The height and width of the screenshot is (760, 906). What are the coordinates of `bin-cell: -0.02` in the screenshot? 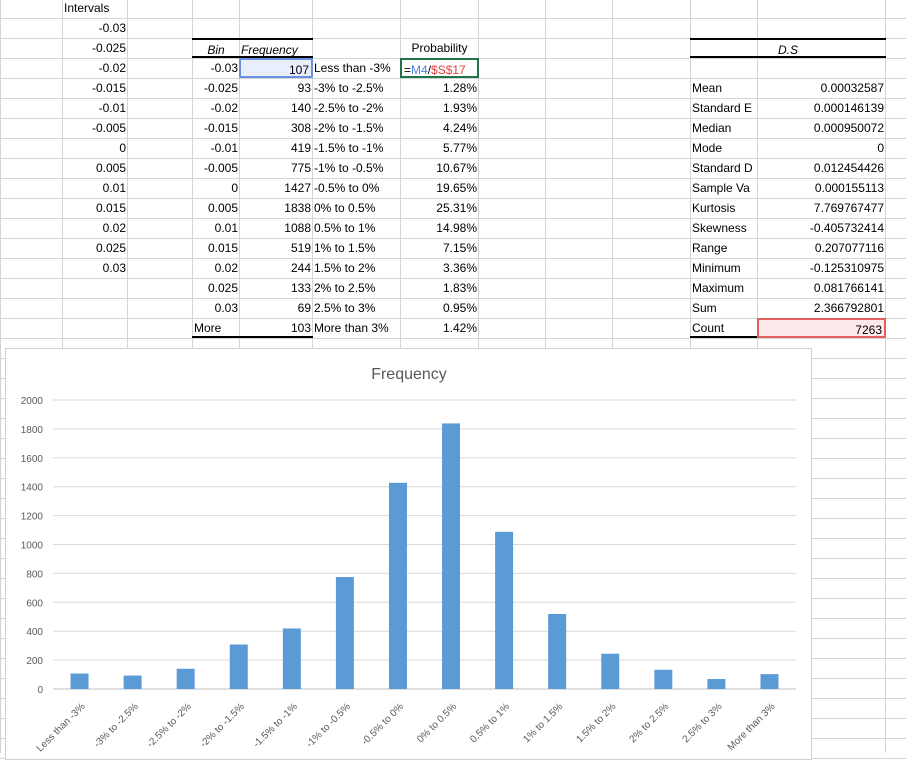 It's located at (224, 108).